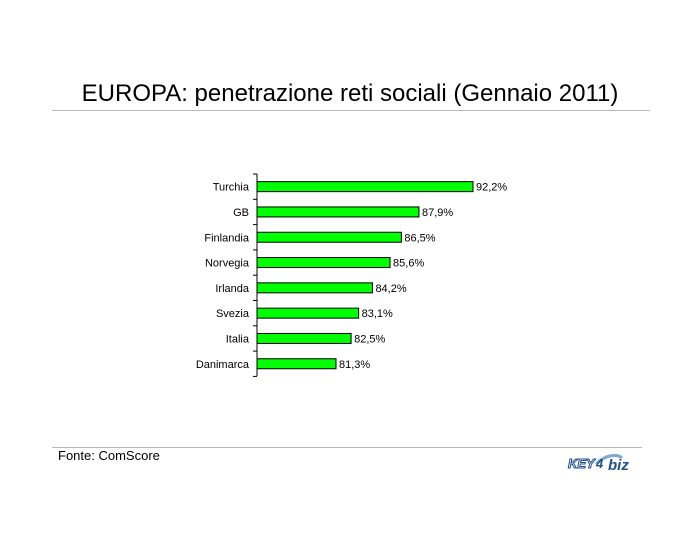 The height and width of the screenshot is (550, 700). Describe the element at coordinates (241, 213) in the screenshot. I see `category-label: GB` at that location.